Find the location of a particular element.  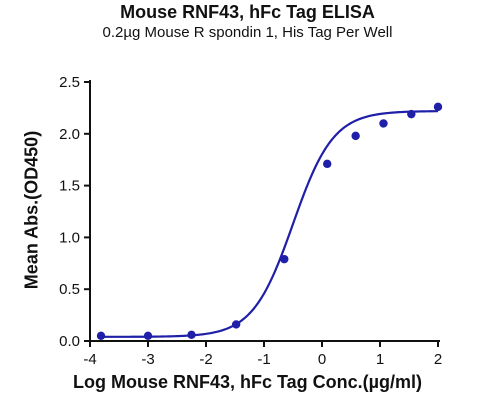

chart-title: Mouse RNF43, hFc Tag ELISA is located at coordinates (247, 12).